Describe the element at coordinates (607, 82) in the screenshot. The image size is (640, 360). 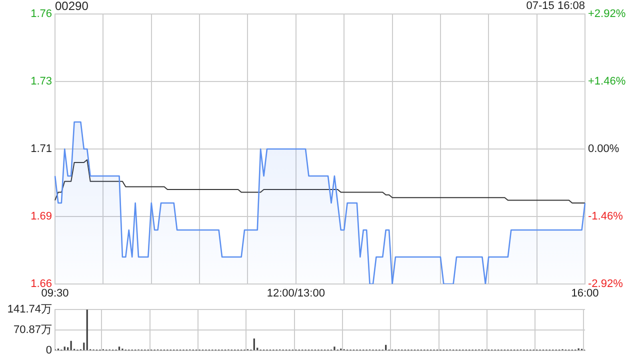
I see `y2-tick-label: +1.46%` at that location.